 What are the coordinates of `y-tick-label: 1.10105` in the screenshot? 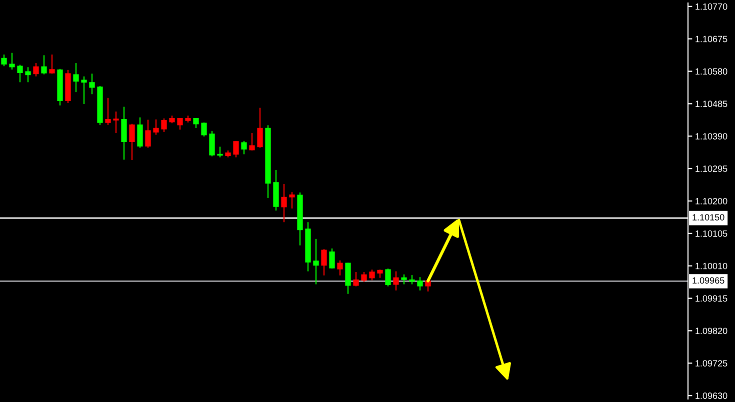 It's located at (712, 233).